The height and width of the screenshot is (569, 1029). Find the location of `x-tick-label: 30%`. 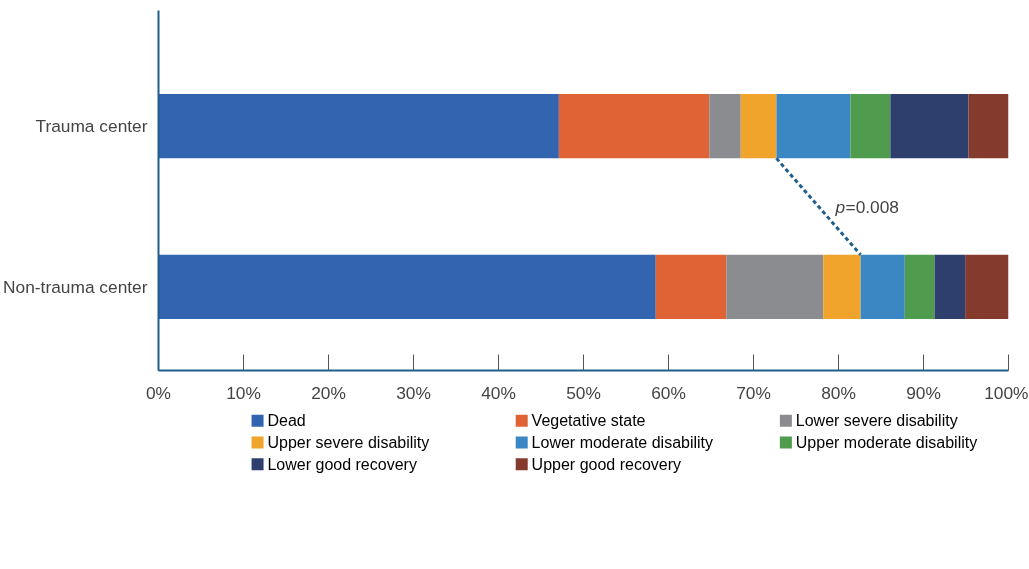

x-tick-label: 30% is located at coordinates (413, 392).